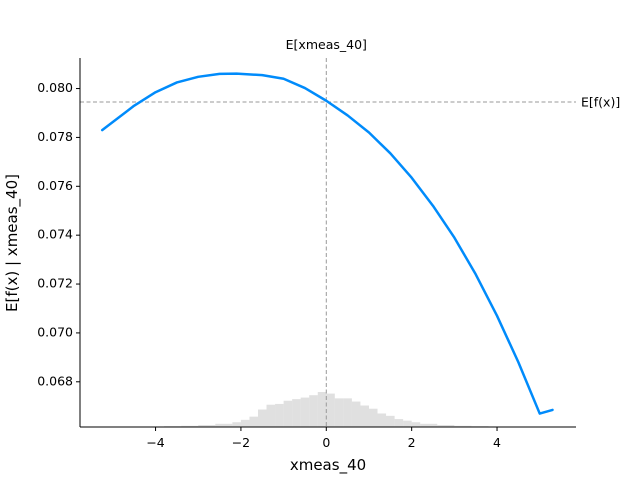 The width and height of the screenshot is (640, 480). Describe the element at coordinates (412, 442) in the screenshot. I see `x-tick-label: 2` at that location.